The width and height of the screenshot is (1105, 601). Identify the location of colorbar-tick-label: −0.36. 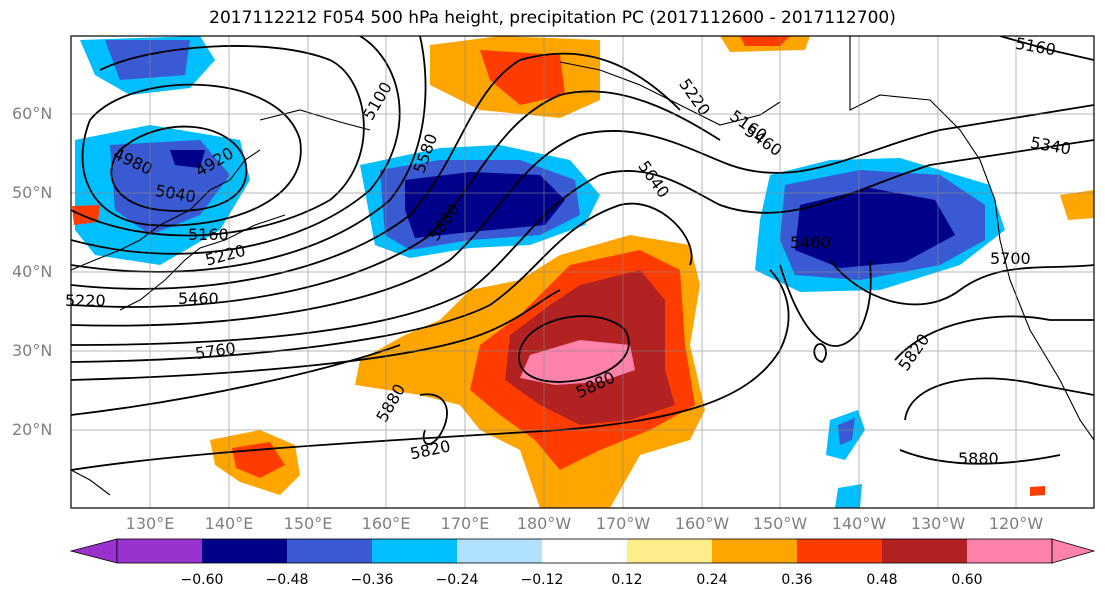
(372, 580).